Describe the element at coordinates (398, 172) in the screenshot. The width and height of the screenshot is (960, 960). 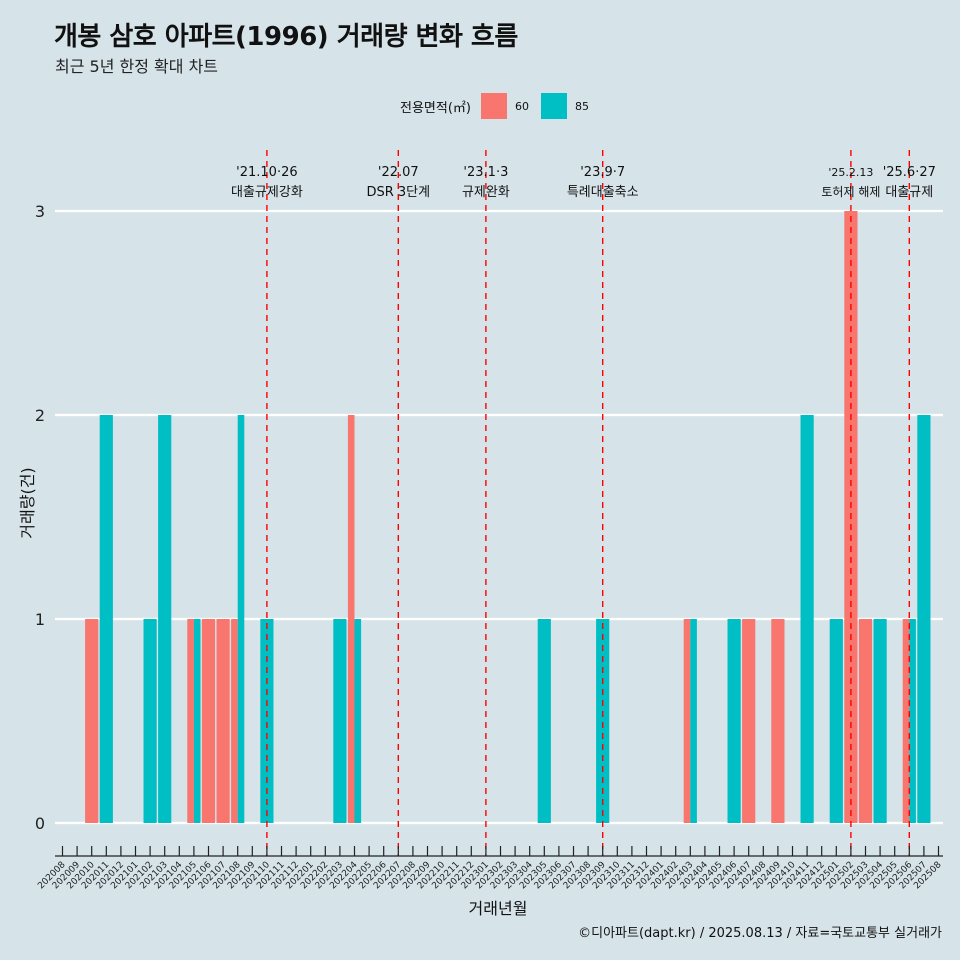
I see `event-date-202207: '22.07` at that location.